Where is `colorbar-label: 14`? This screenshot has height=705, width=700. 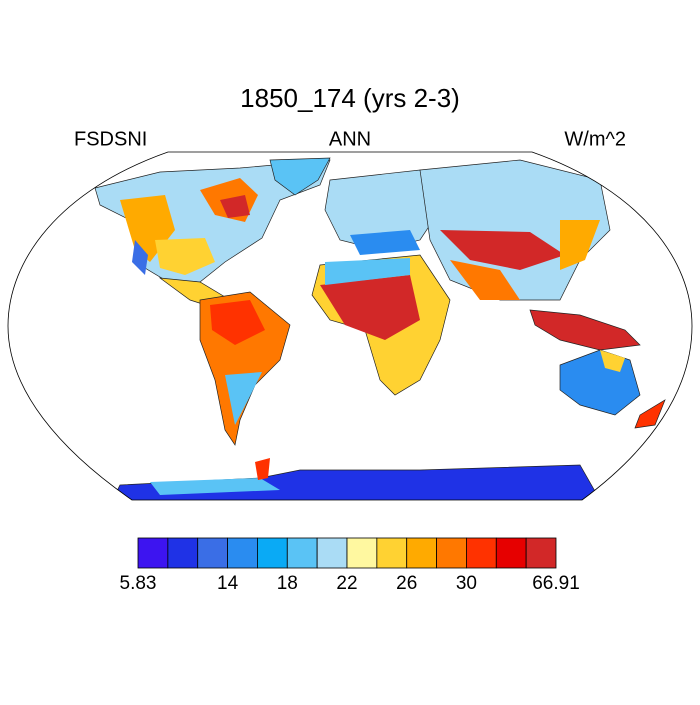
colorbar-label: 14 is located at coordinates (228, 583).